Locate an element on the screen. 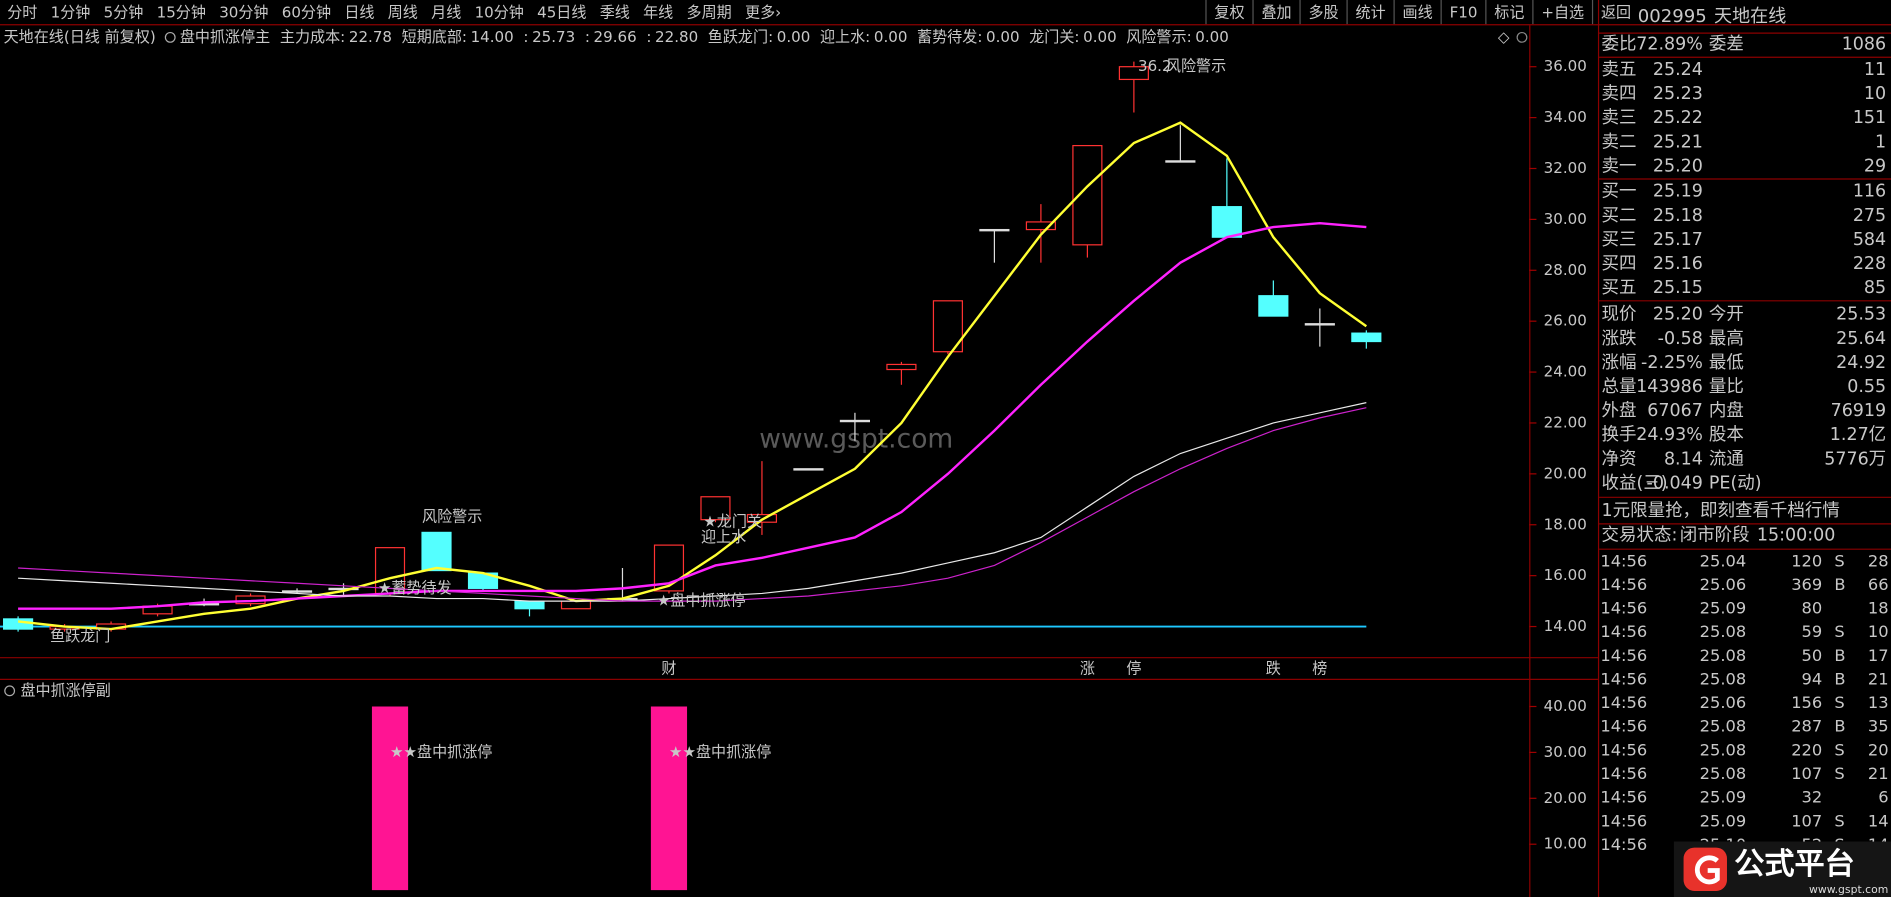 This screenshot has height=897, width=1891. stat-value: 67067 is located at coordinates (1675, 411).